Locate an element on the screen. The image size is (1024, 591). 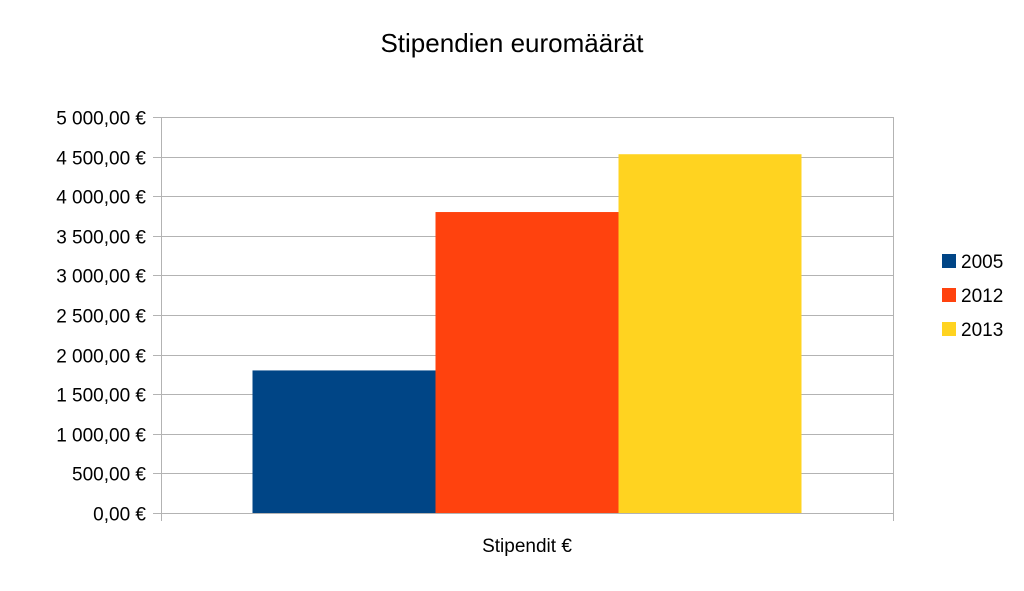
y-tick-label: 3 500,00 € is located at coordinates (101, 238).